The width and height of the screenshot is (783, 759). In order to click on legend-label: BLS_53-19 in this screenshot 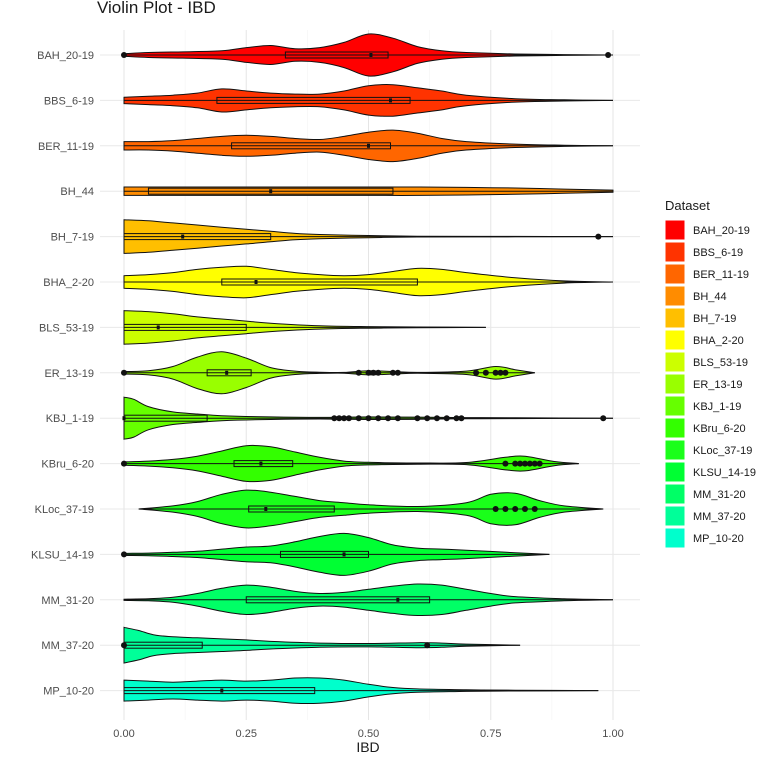, I will do `click(720, 363)`.